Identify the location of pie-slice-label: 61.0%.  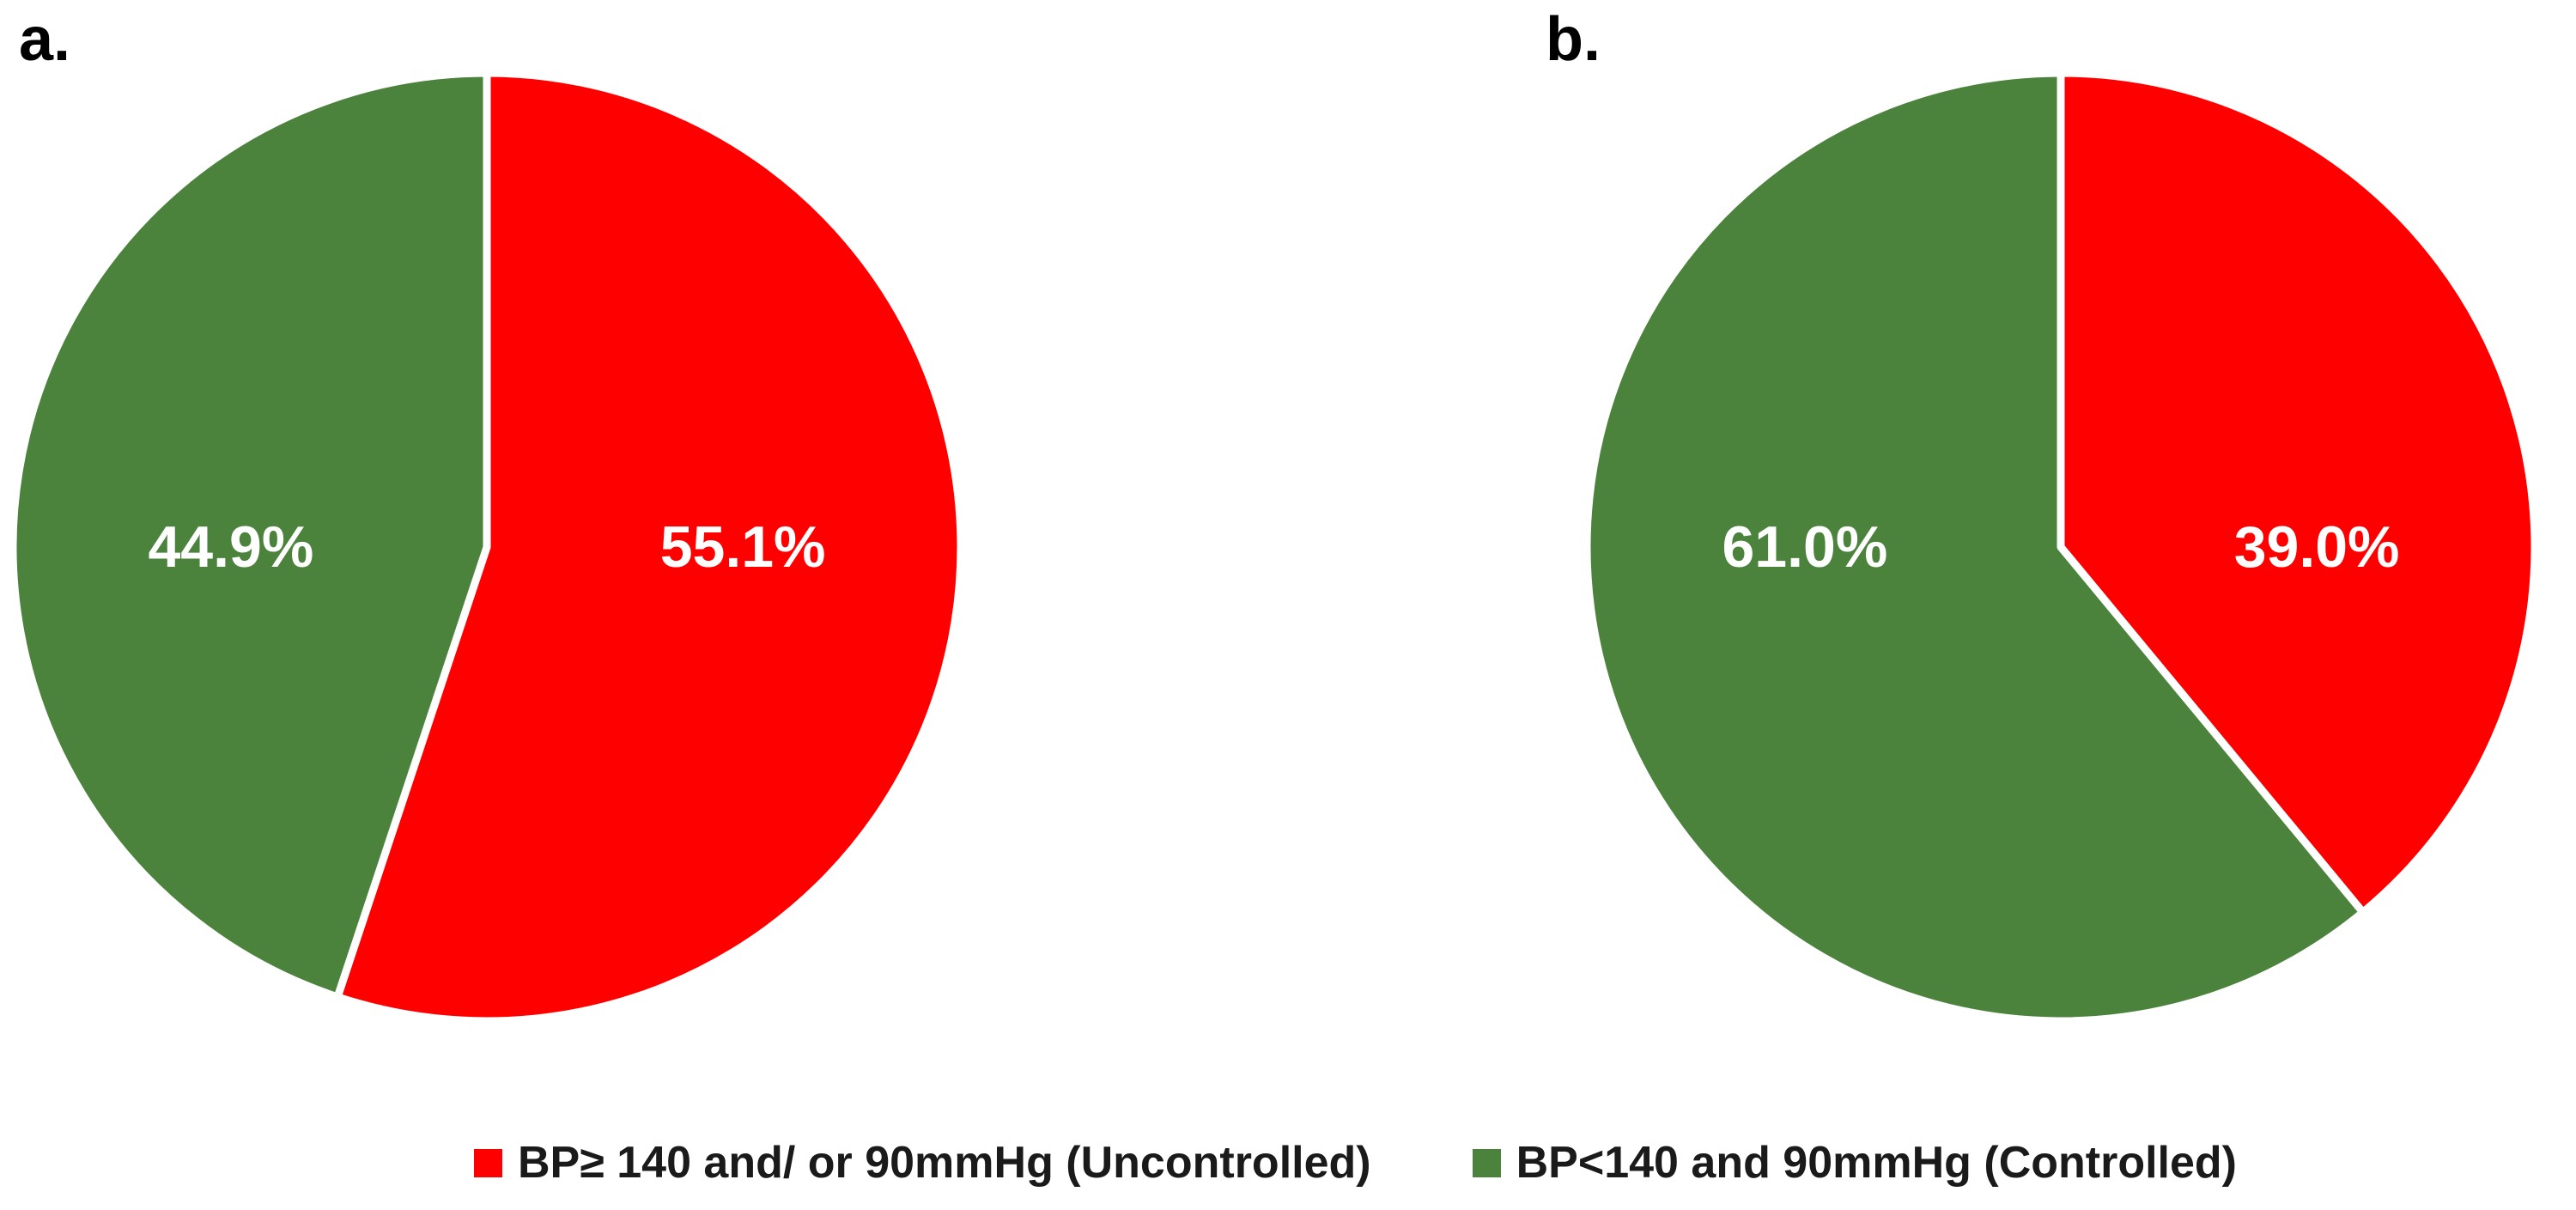
(1805, 547).